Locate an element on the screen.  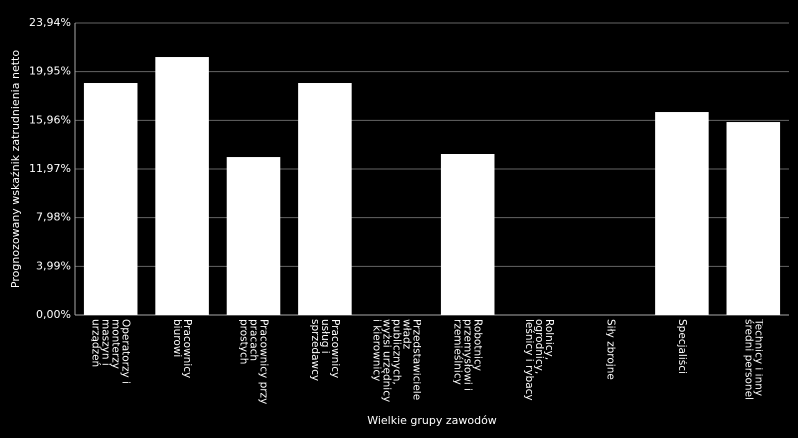
y-axis-title: Prognozowany wskaźnik zatrudnienia netto is located at coordinates (15, 169).